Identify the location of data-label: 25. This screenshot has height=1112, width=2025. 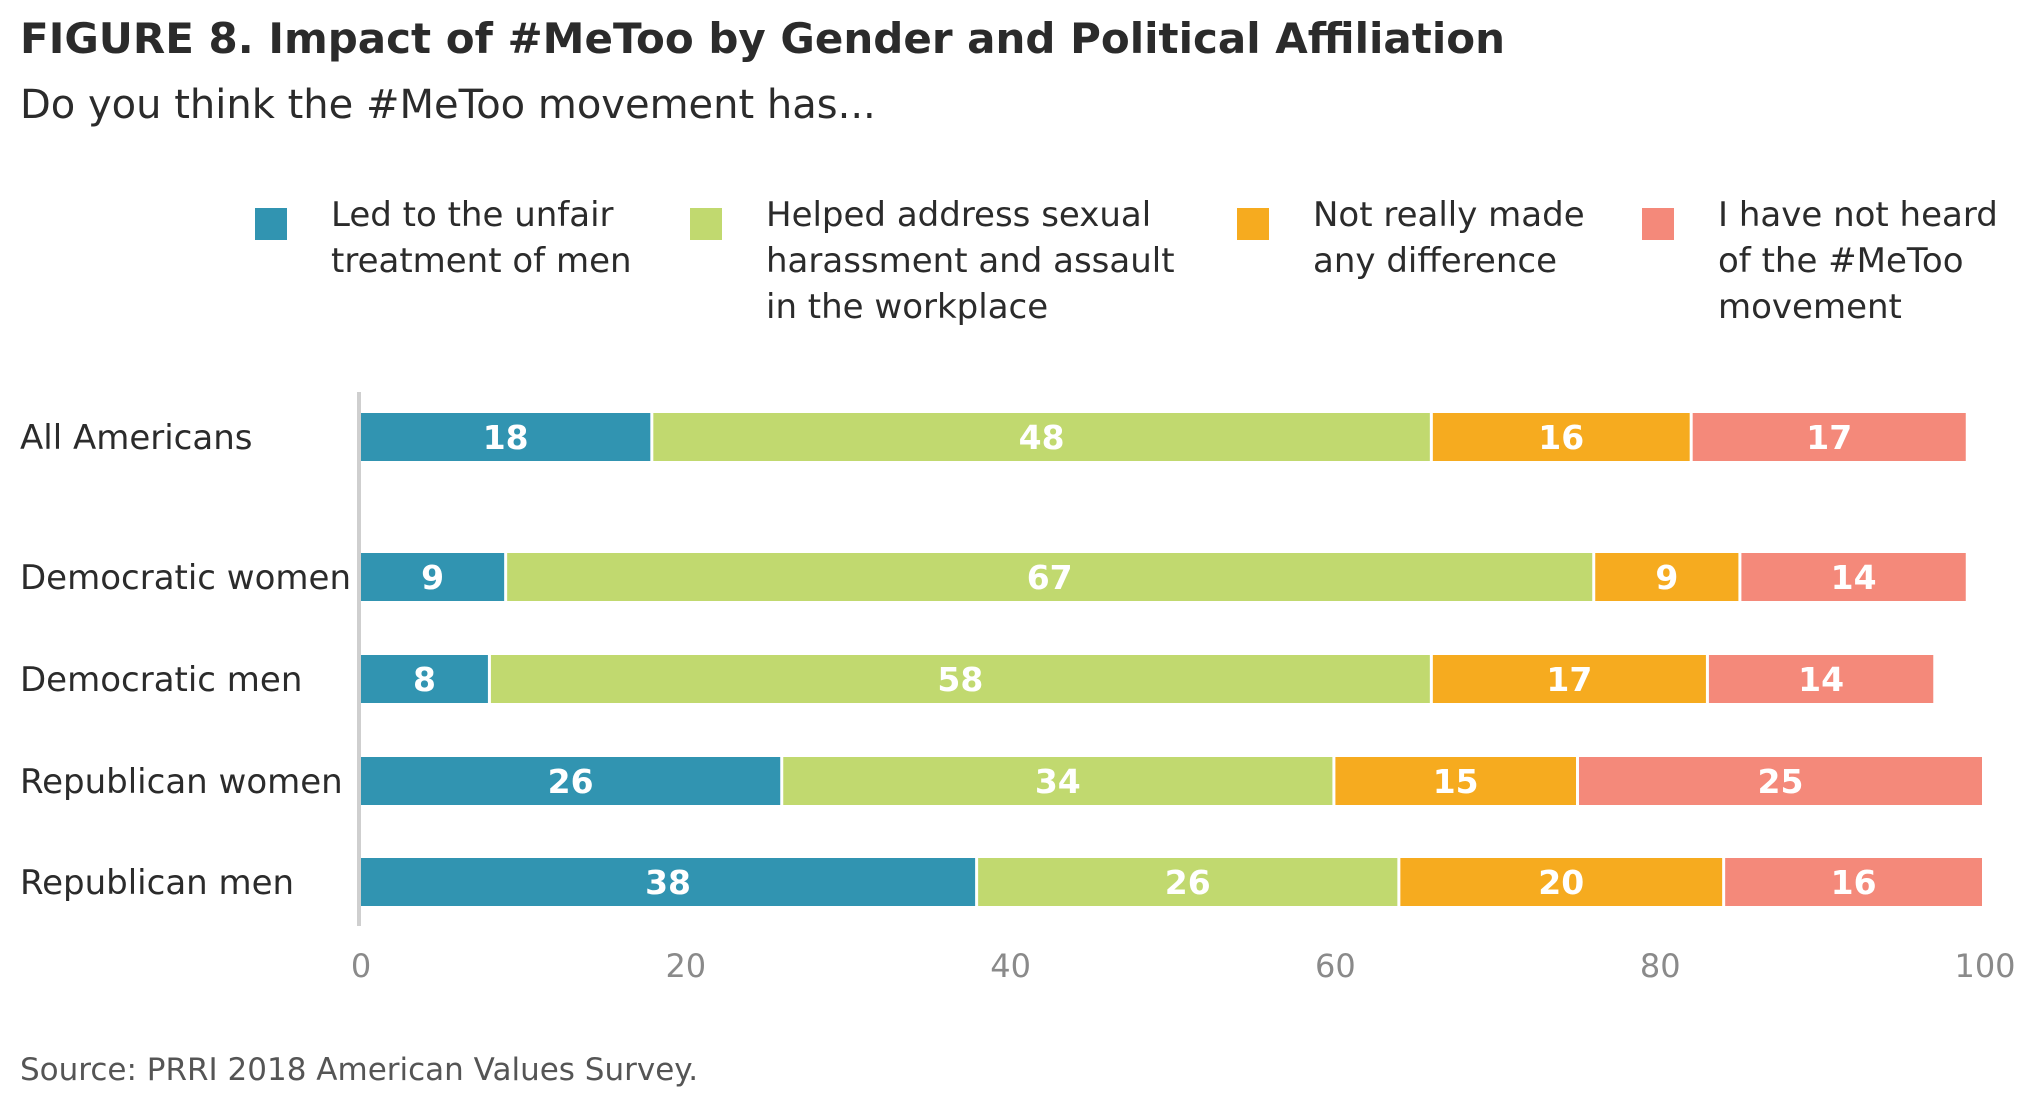
(1781, 781).